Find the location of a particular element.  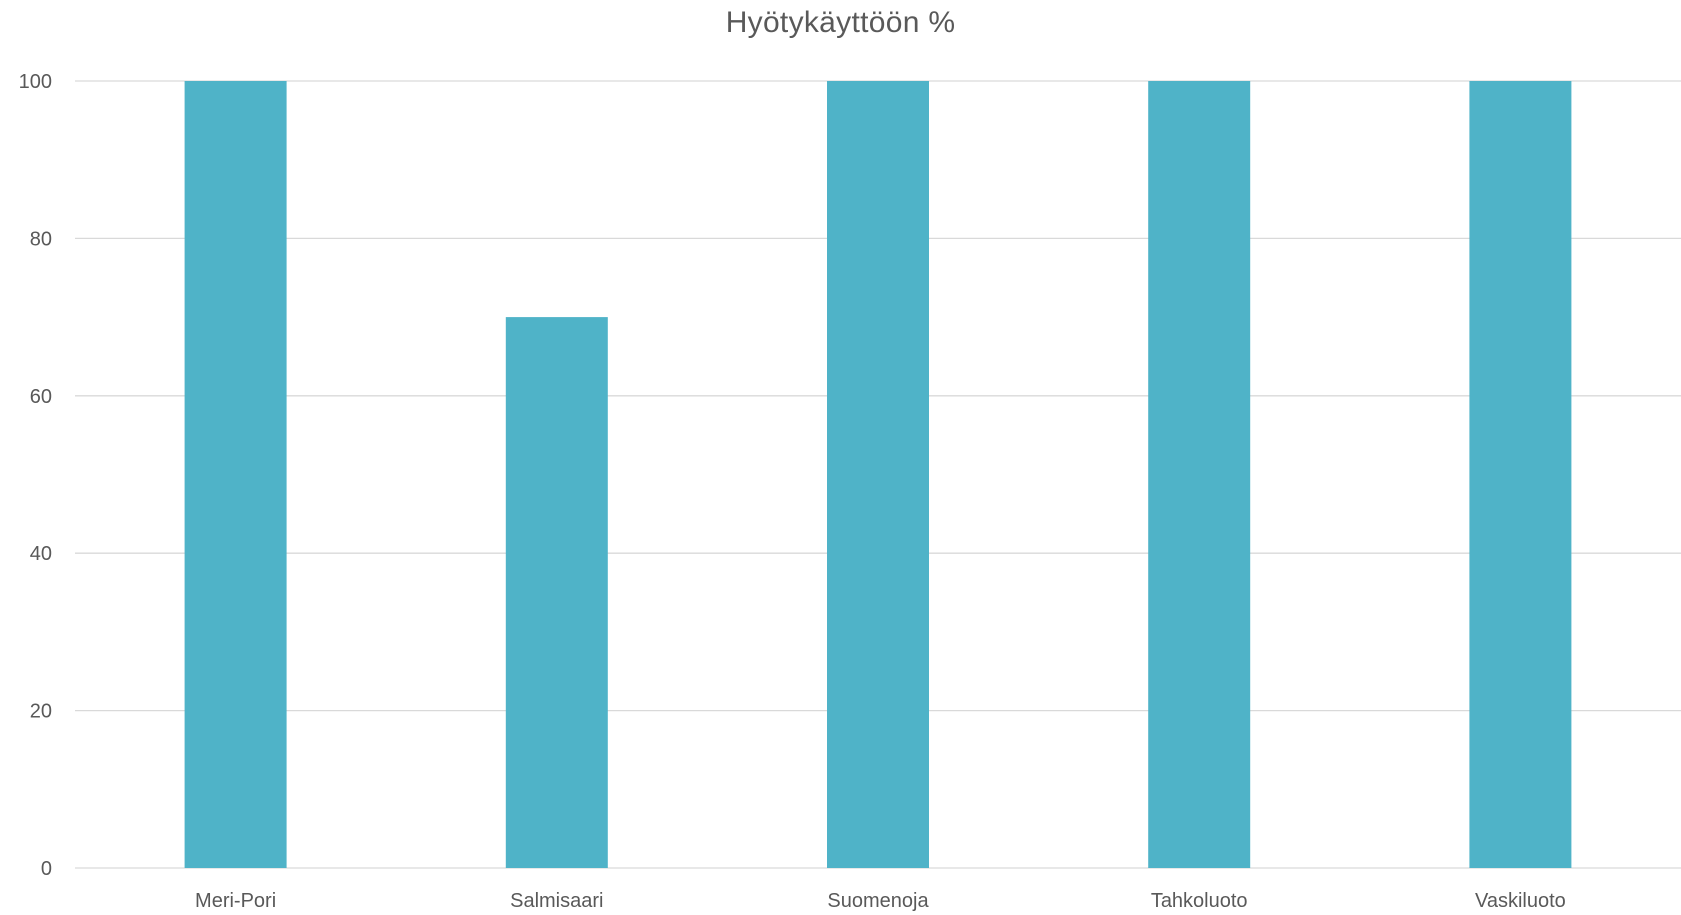

y-tick-label: 0 is located at coordinates (46, 869).